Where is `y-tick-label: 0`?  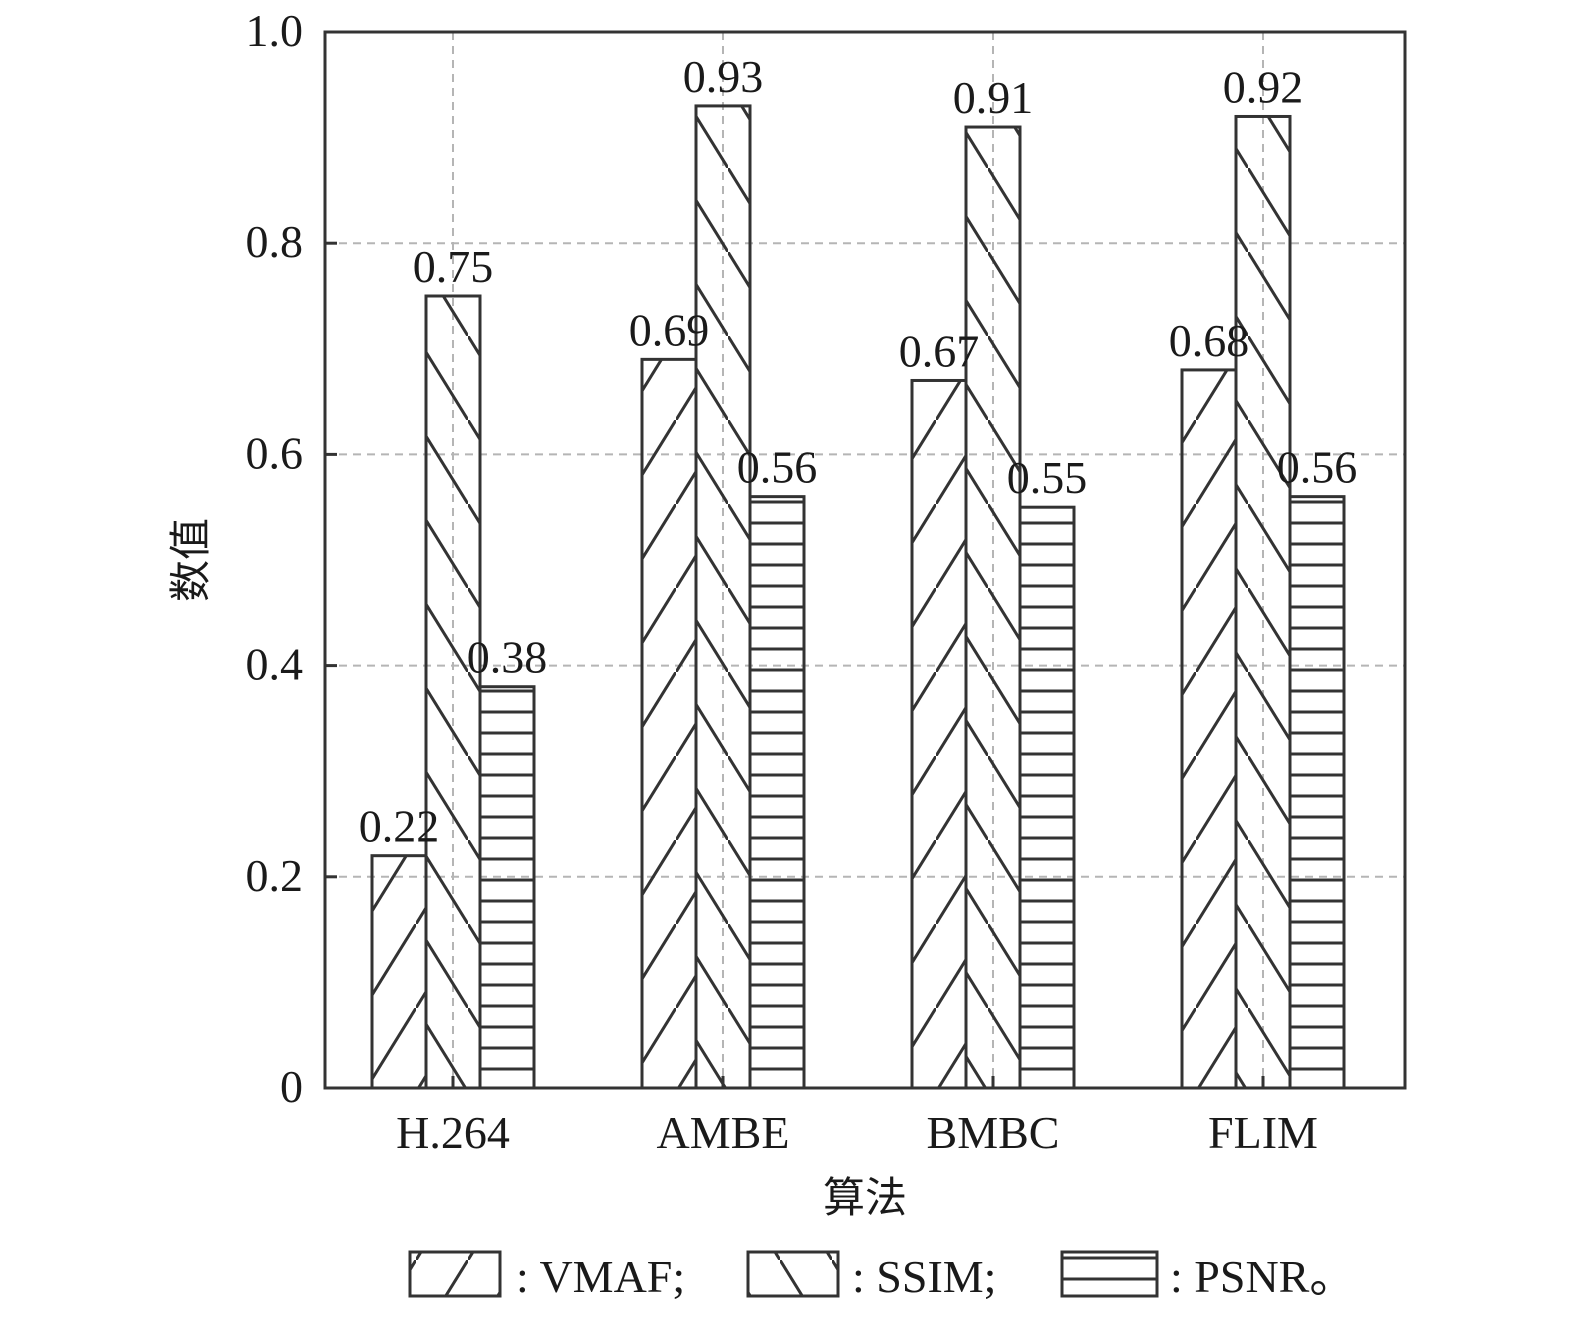 y-tick-label: 0 is located at coordinates (291, 1086).